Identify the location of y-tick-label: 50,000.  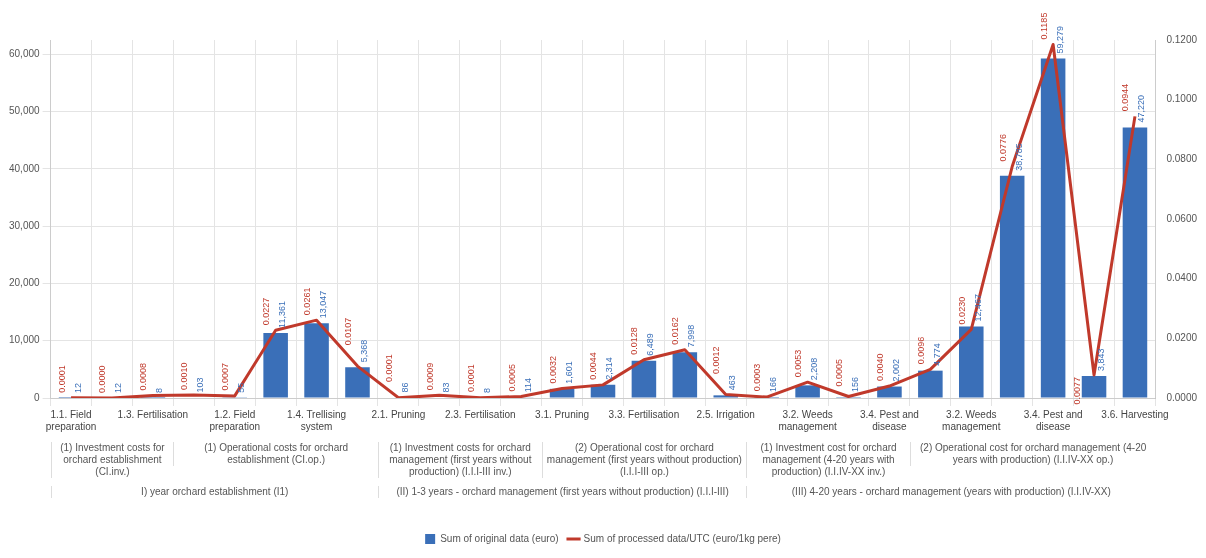
(24, 111).